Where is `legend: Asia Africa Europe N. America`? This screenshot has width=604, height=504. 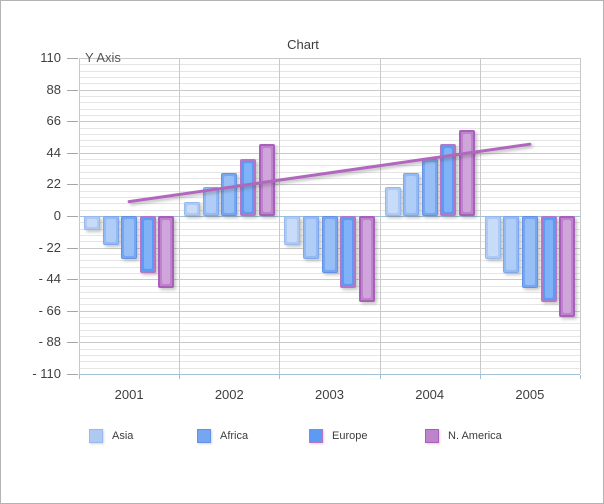 legend: Asia Africa Europe N. America is located at coordinates (302, 438).